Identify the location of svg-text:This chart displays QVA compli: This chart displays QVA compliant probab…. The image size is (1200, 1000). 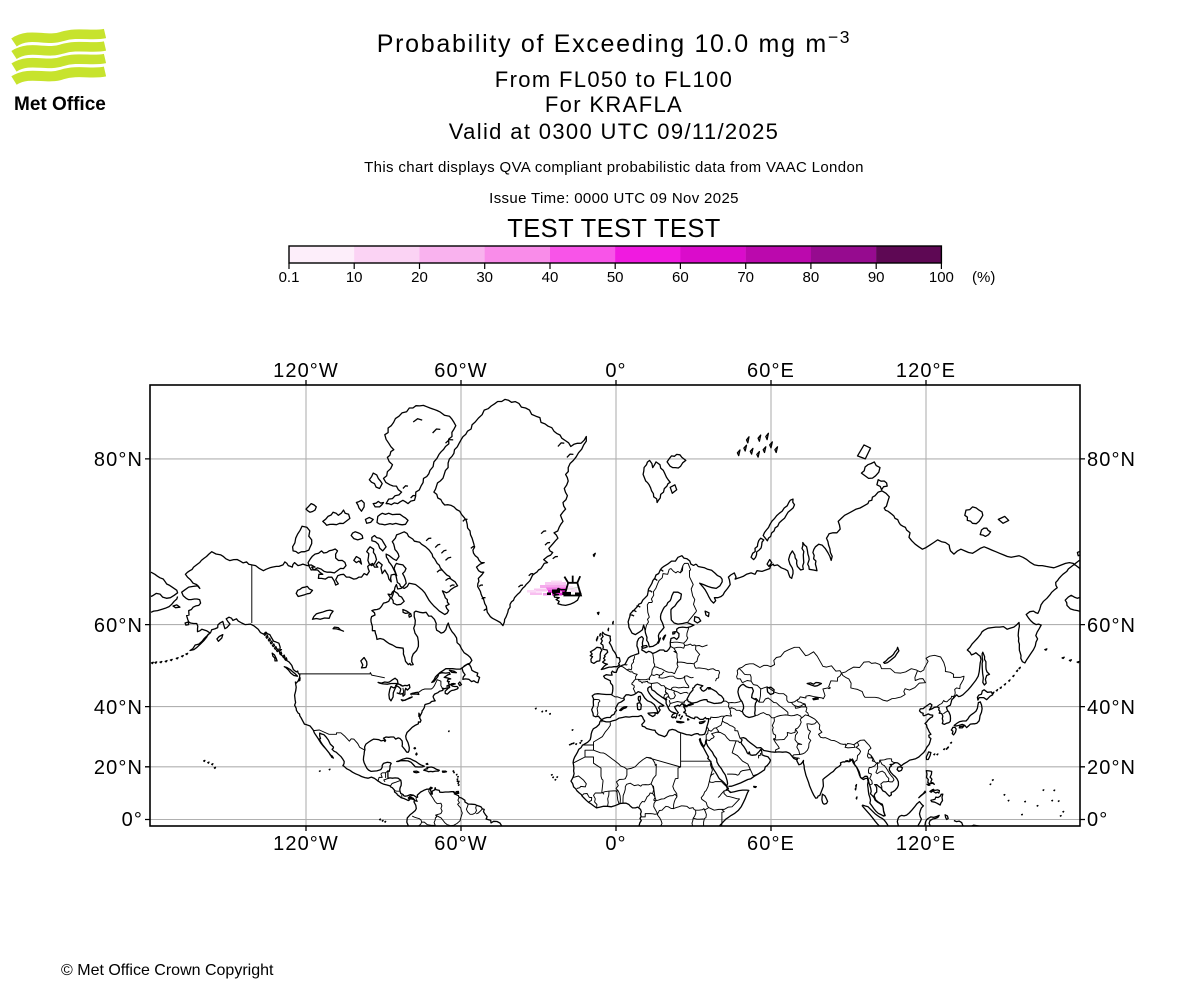
(614, 167).